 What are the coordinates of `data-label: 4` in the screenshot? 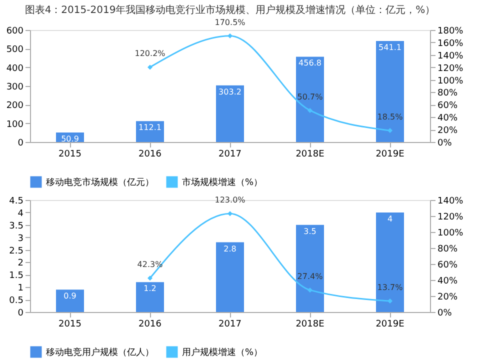 It's located at (390, 219).